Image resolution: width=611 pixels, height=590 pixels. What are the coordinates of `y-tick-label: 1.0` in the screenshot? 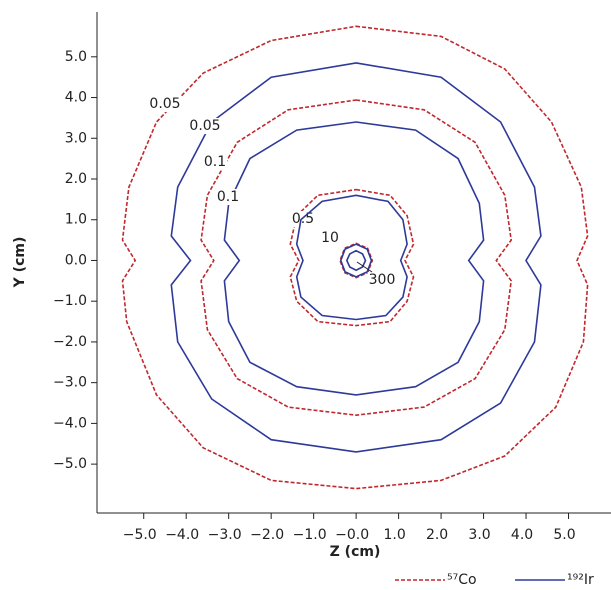 It's located at (76, 220).